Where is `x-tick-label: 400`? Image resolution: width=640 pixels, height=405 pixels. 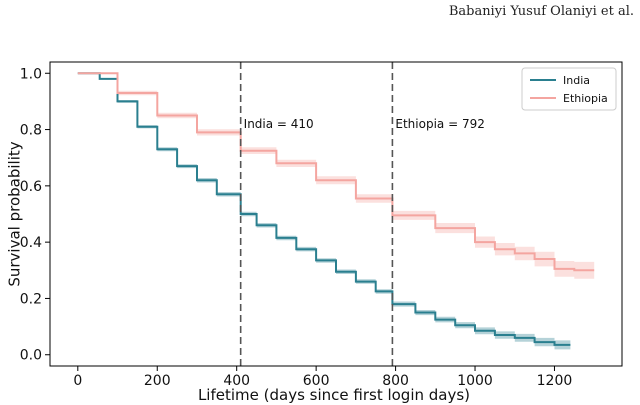
x-tick-label: 400 is located at coordinates (236, 381).